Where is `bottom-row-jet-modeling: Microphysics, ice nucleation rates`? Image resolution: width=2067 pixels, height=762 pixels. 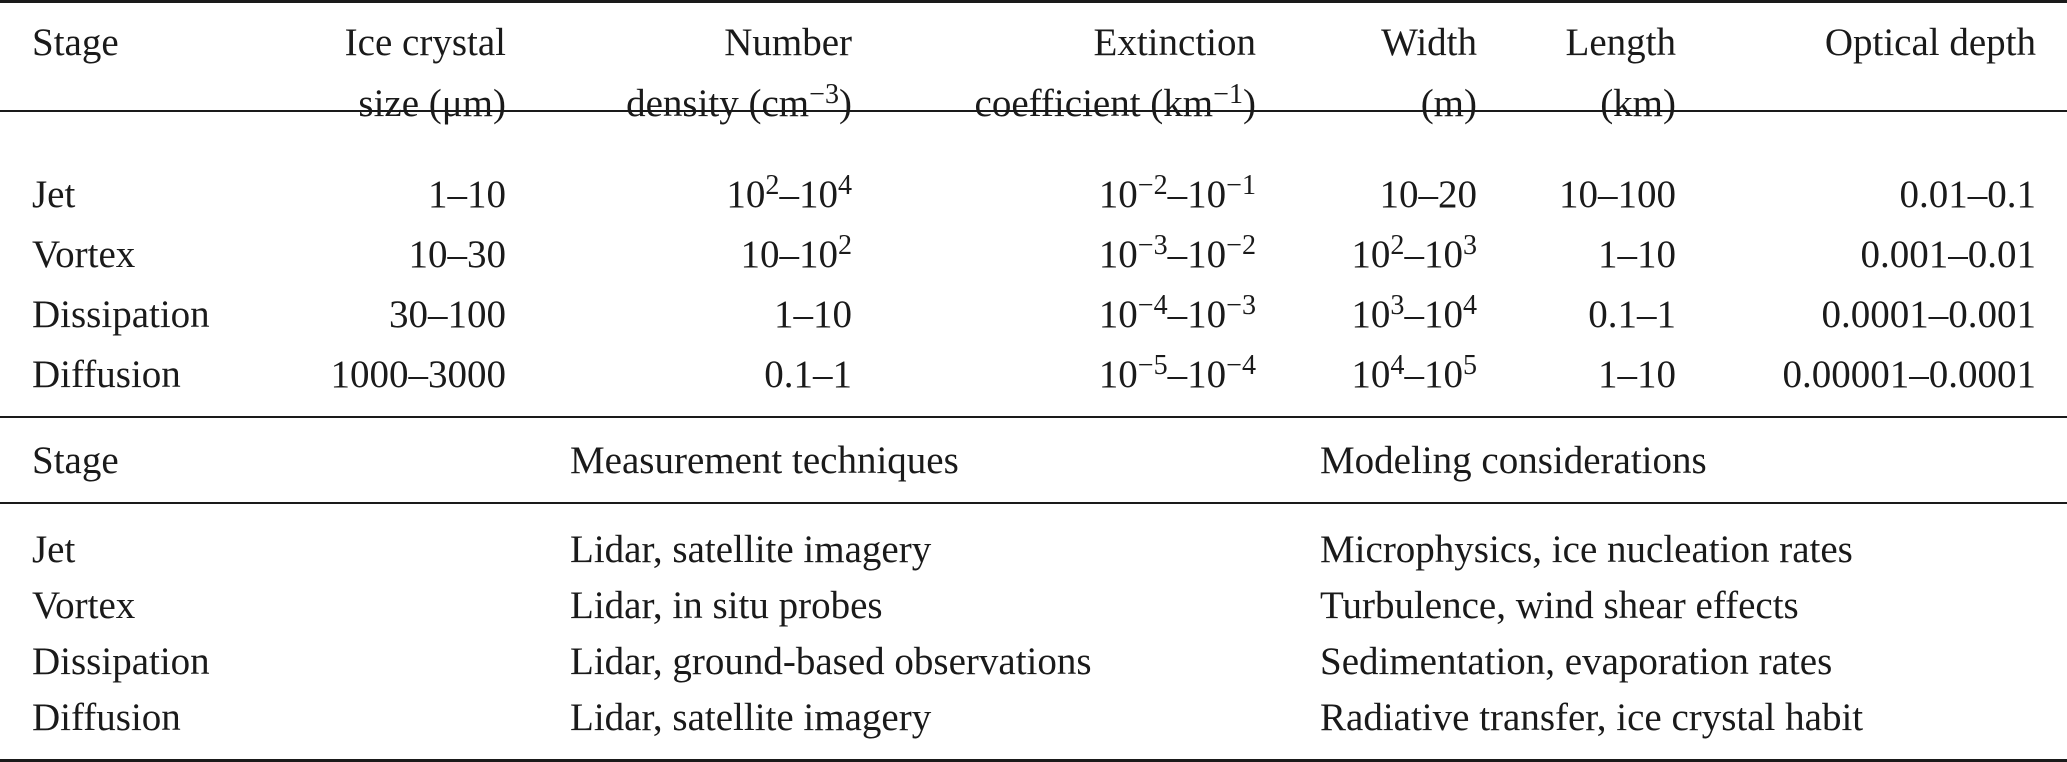
bottom-row-jet-modeling: Microphysics, ice nucleation rates is located at coordinates (1586, 549).